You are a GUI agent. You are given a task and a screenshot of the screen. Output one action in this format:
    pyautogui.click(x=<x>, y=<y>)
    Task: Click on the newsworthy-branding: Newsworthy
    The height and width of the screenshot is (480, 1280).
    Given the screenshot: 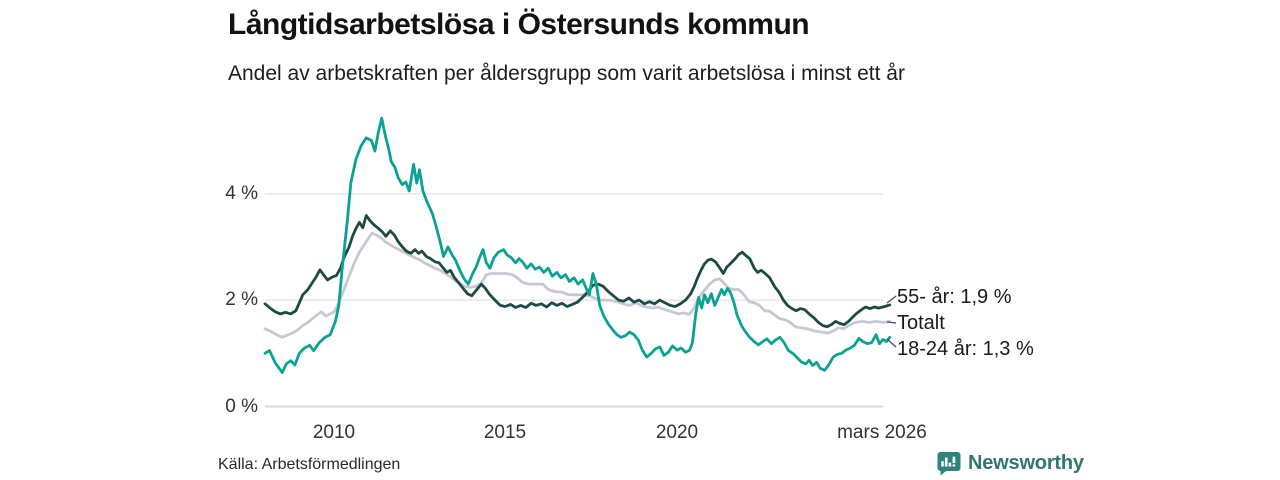 What is the action you would take?
    pyautogui.click(x=1010, y=463)
    